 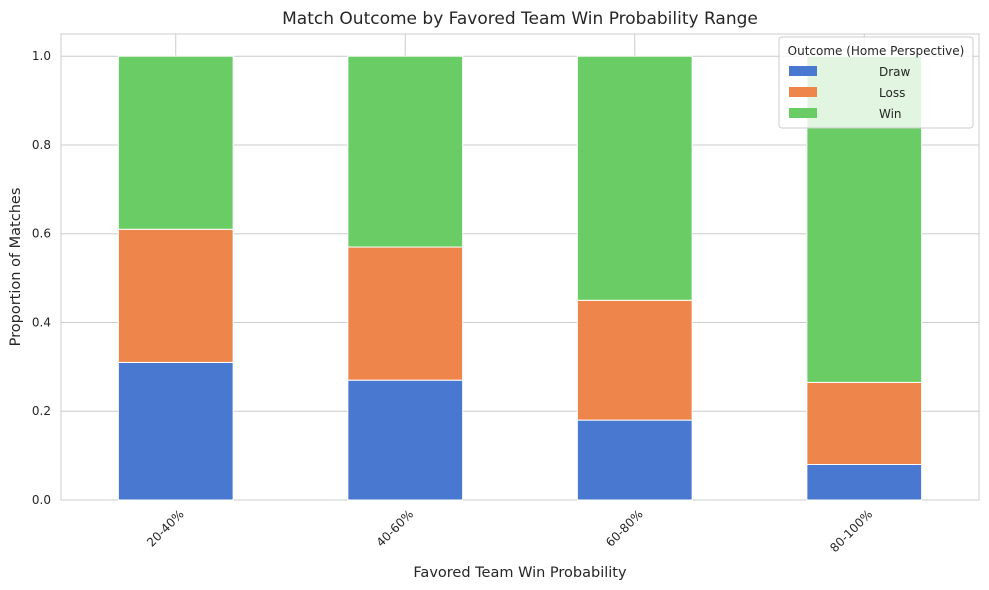 I want to click on legend: Outcome (Home Perspective) Draw Loss Win, so click(x=876, y=82).